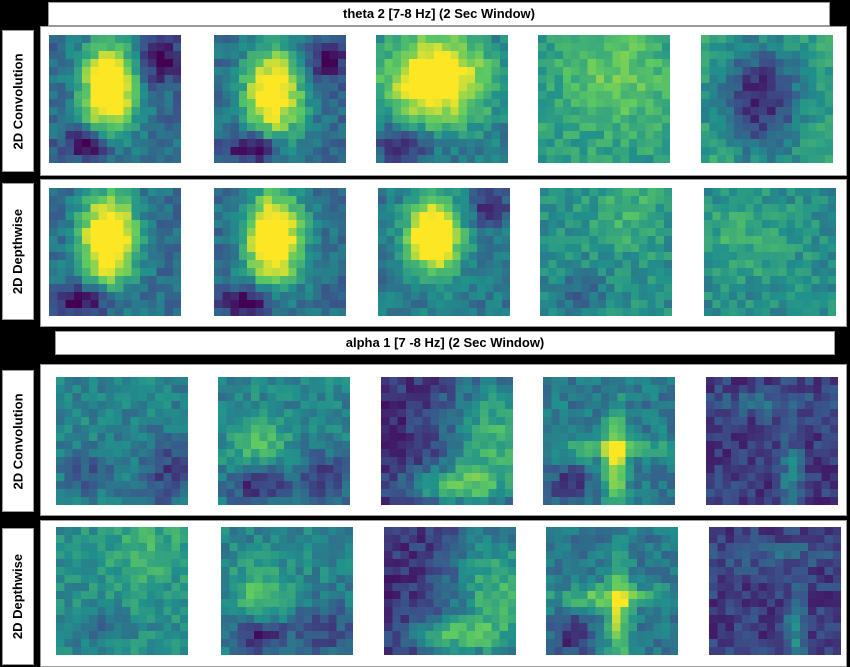  What do you see at coordinates (439, 14) in the screenshot?
I see `section-title-theta: theta 2 [7-8 Hz] (2 Sec Window)` at bounding box center [439, 14].